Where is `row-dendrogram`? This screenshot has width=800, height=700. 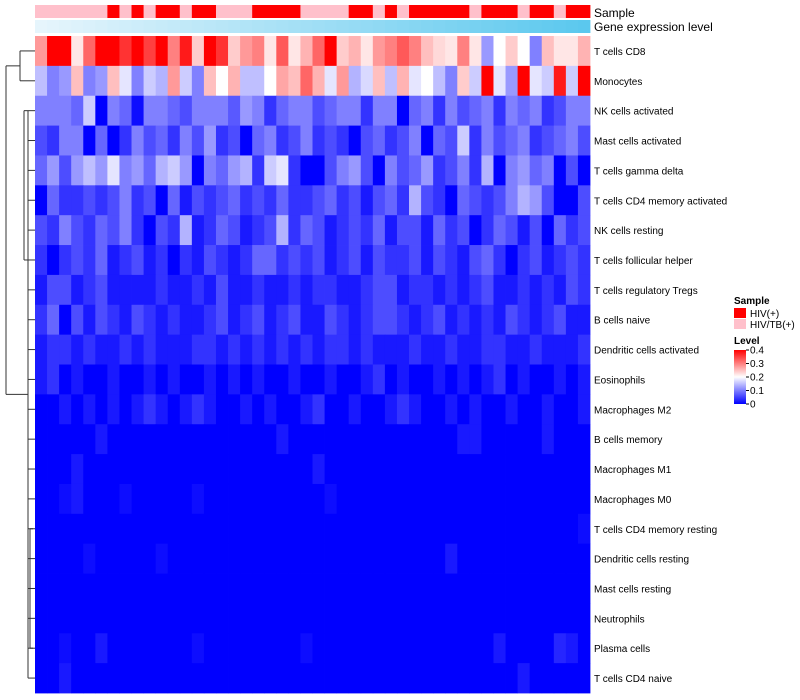
row-dendrogram is located at coordinates (20, 364).